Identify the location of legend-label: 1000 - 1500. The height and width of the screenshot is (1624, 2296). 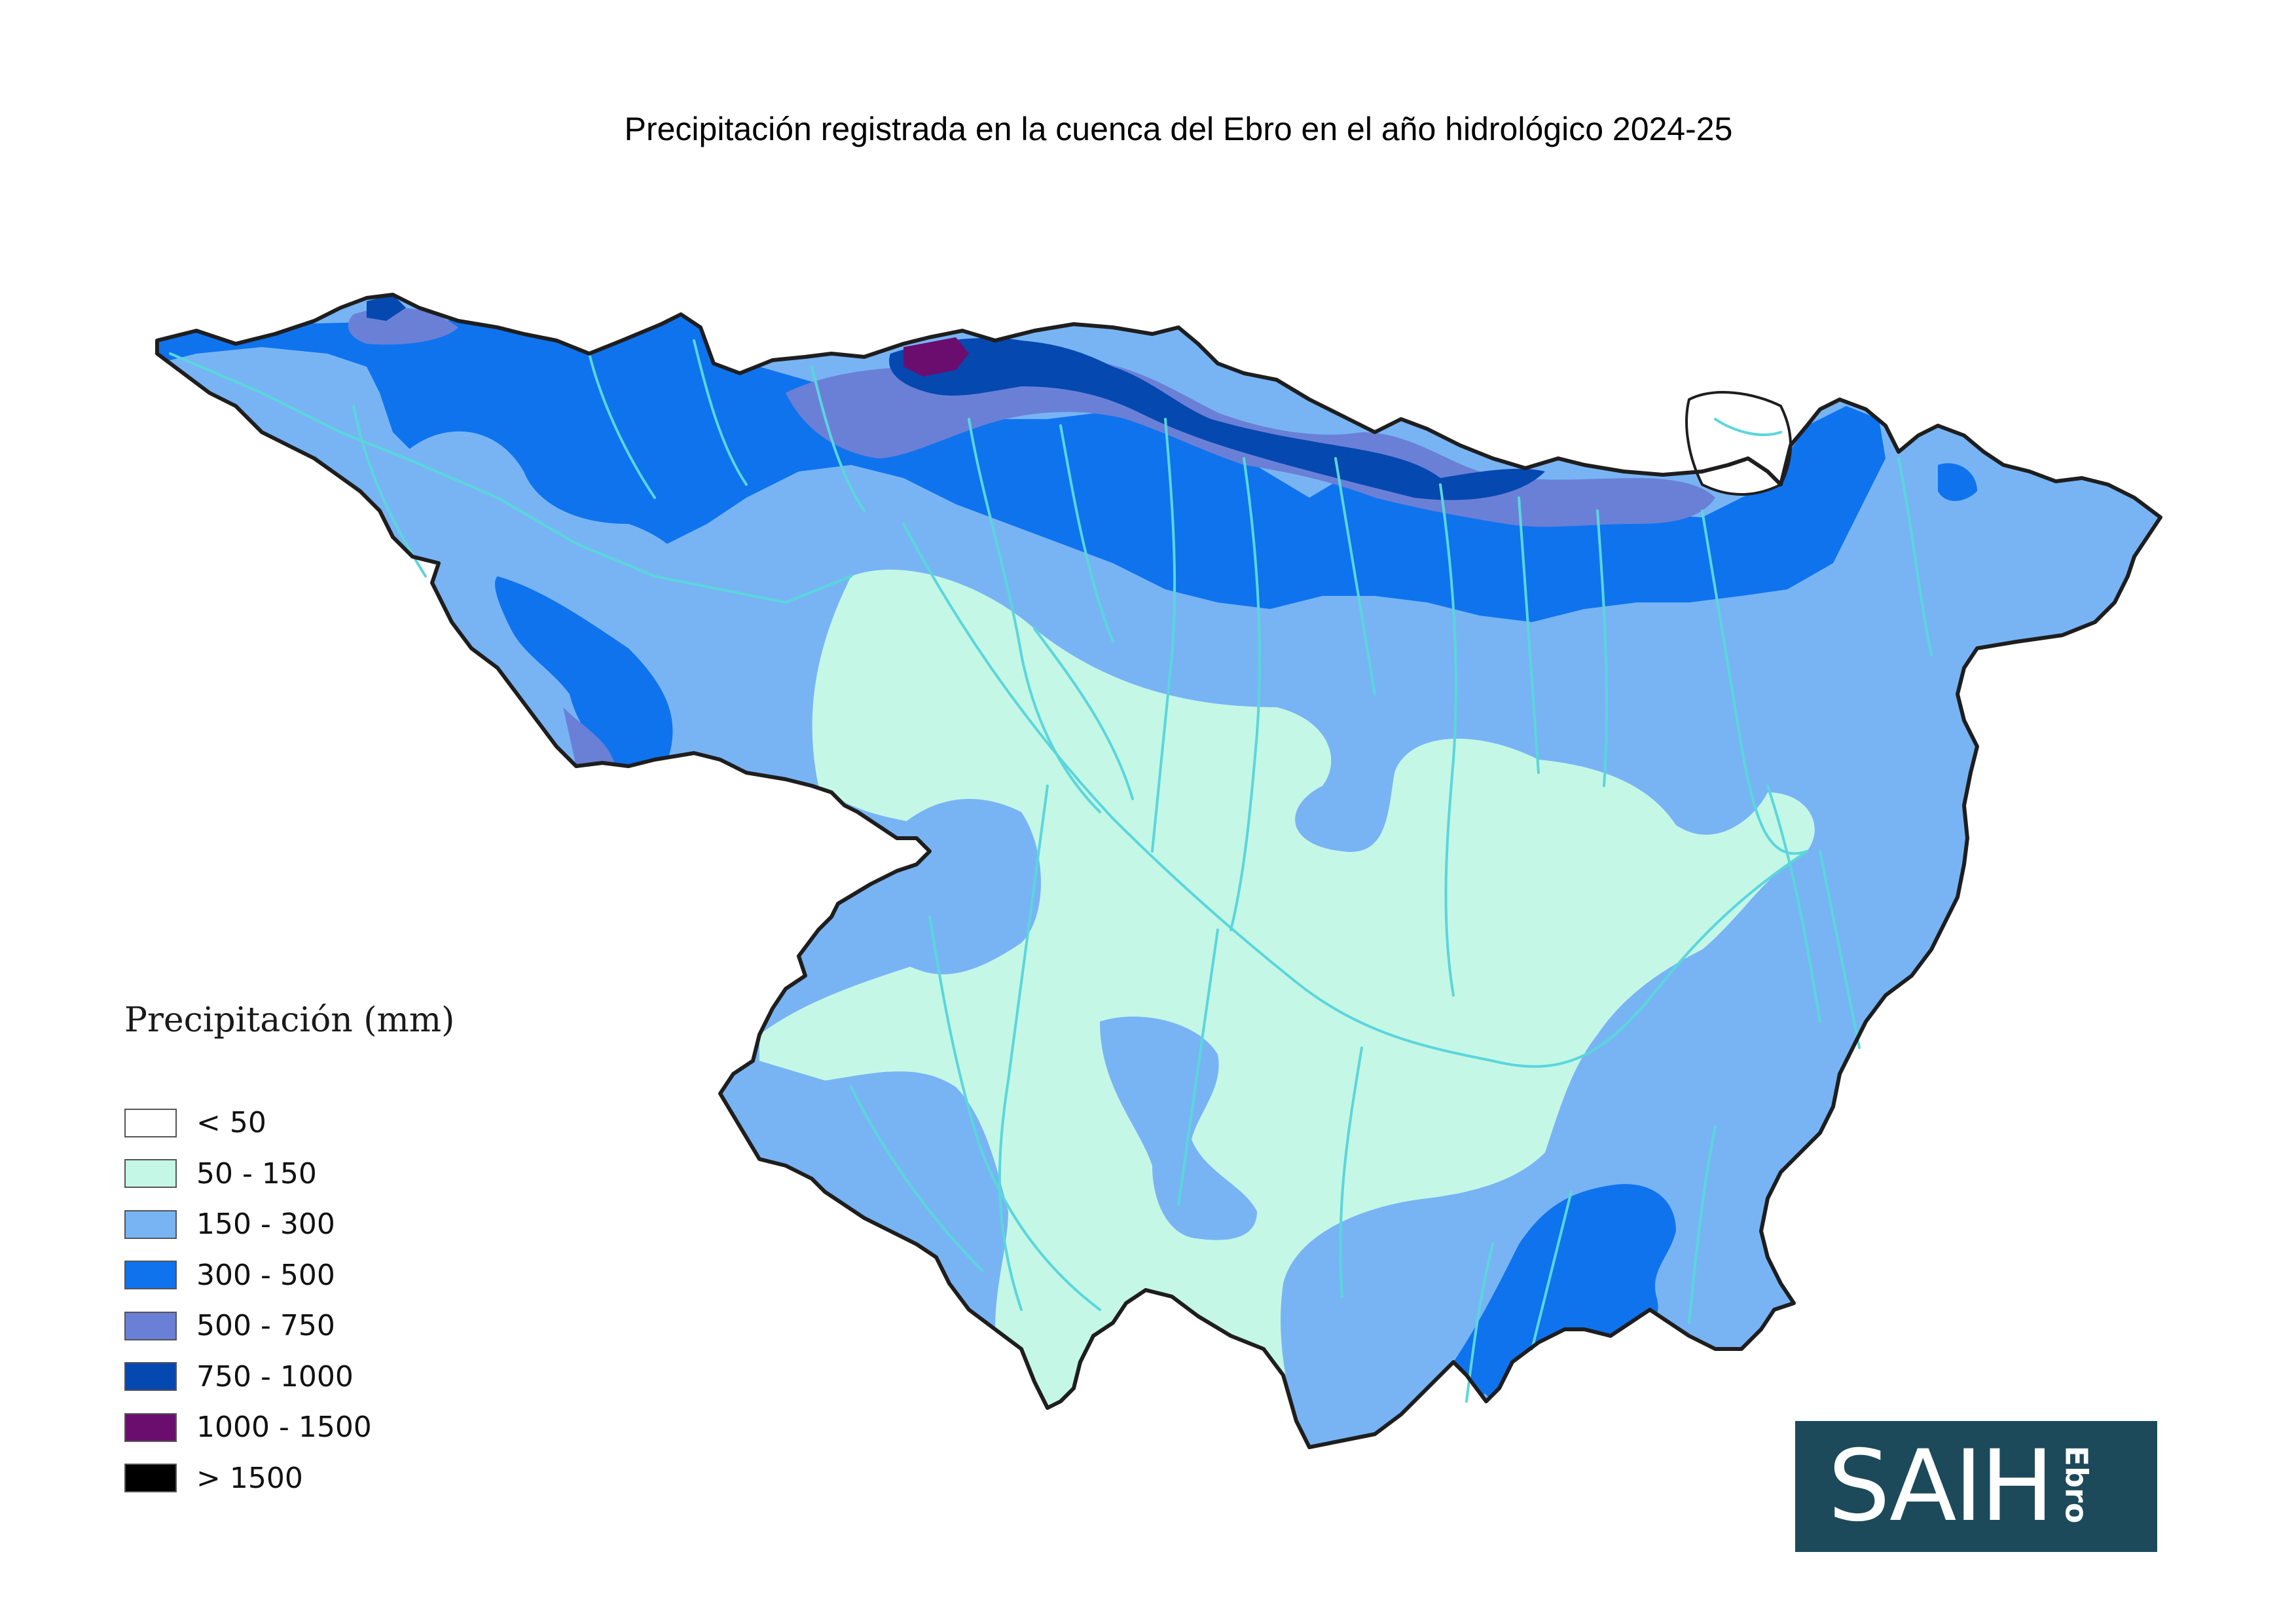
(284, 1428).